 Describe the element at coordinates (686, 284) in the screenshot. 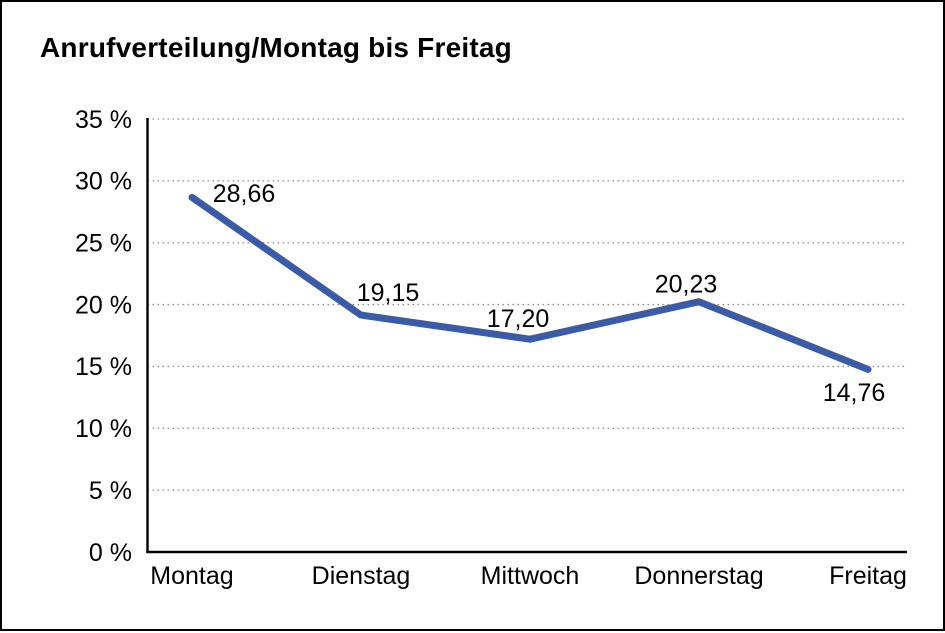

I see `data-point-label: 20,23` at that location.